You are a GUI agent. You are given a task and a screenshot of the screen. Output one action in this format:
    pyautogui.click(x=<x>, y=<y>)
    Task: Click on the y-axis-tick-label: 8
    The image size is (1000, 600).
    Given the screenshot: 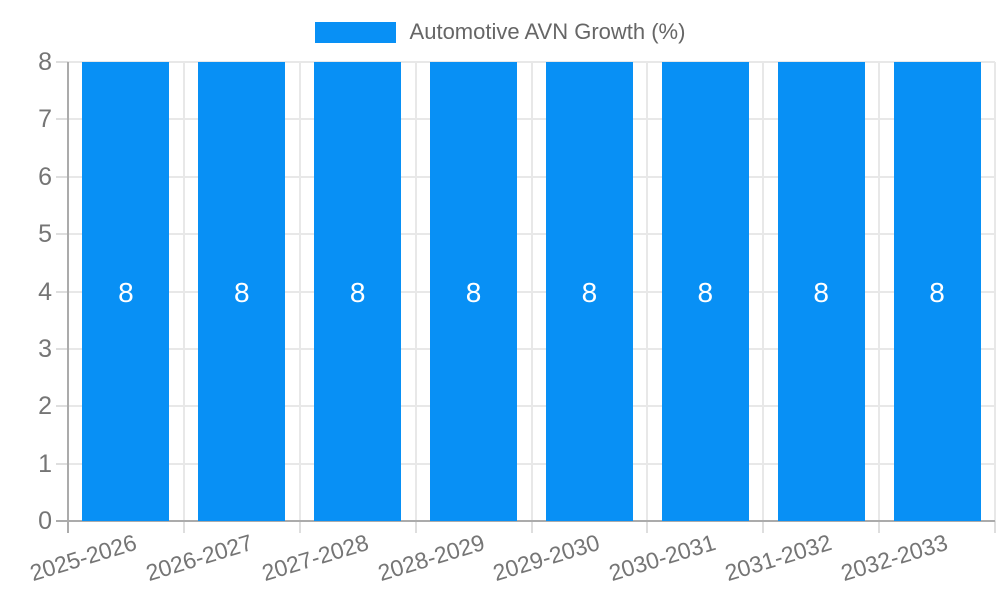 What is the action you would take?
    pyautogui.click(x=45, y=62)
    